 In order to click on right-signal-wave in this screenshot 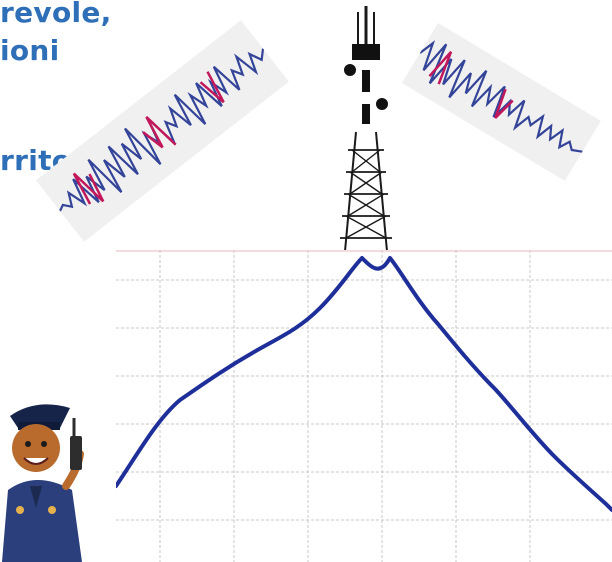, I will do `click(501, 101)`.